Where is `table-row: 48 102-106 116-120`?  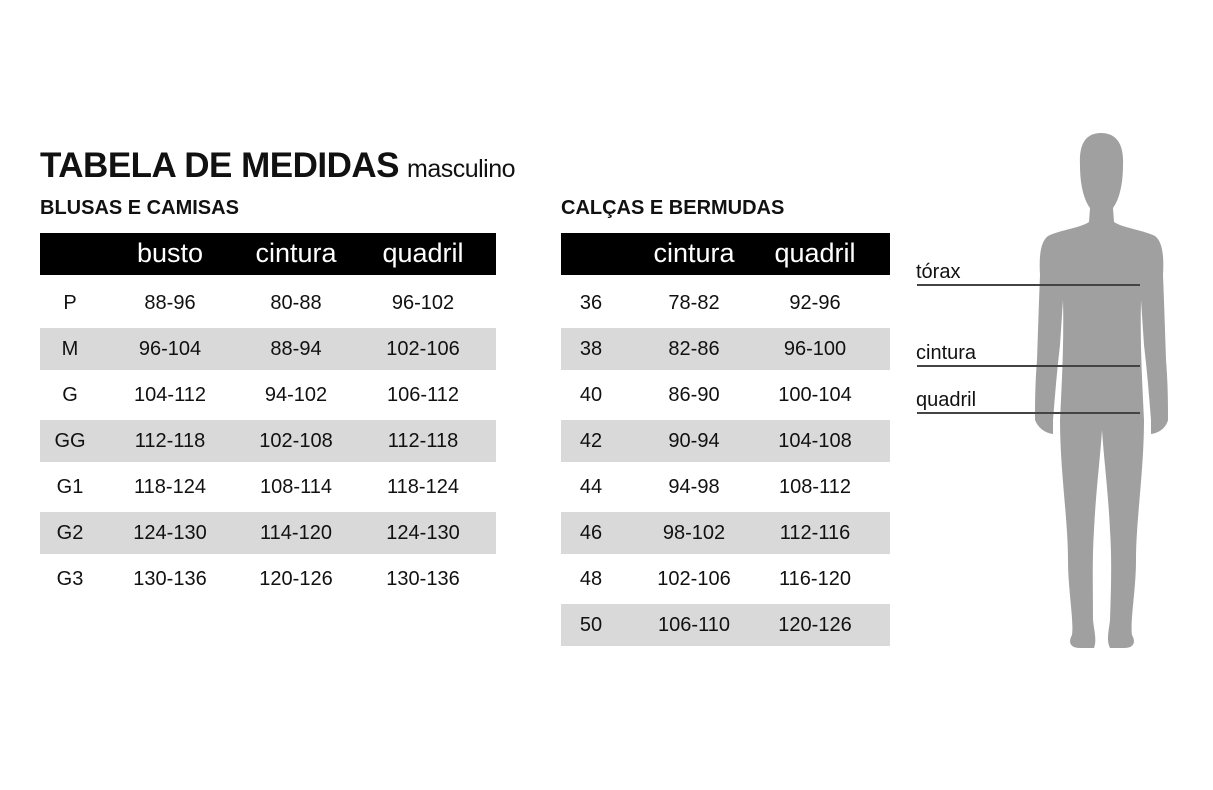
table-row: 48 102-106 116-120 is located at coordinates (725, 579).